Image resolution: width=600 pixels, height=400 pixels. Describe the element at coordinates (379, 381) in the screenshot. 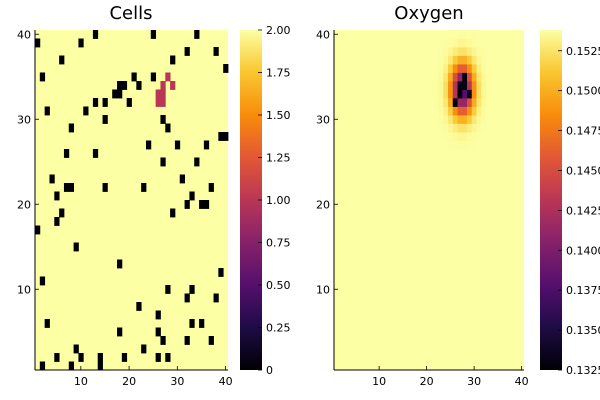

I see `x-tick-label: 10` at that location.